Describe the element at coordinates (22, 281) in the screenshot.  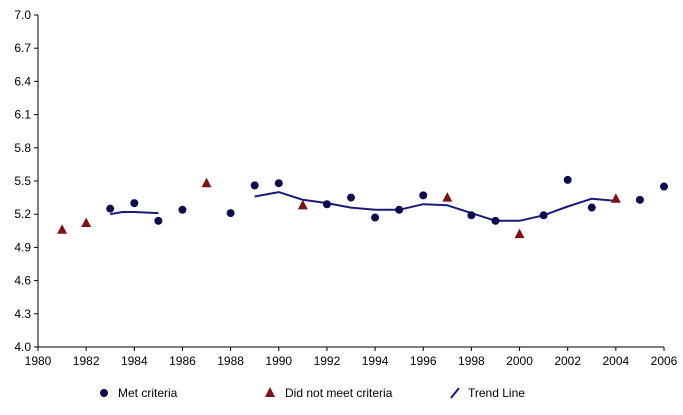
I see `y-tick-label: 4.6` at that location.